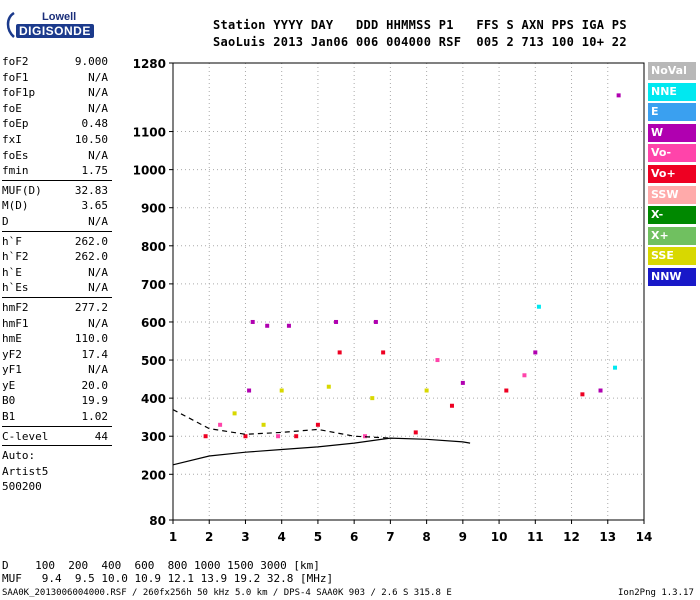 Image resolution: width=700 pixels, height=600 pixels. I want to click on param-name: foEs, so click(15, 155).